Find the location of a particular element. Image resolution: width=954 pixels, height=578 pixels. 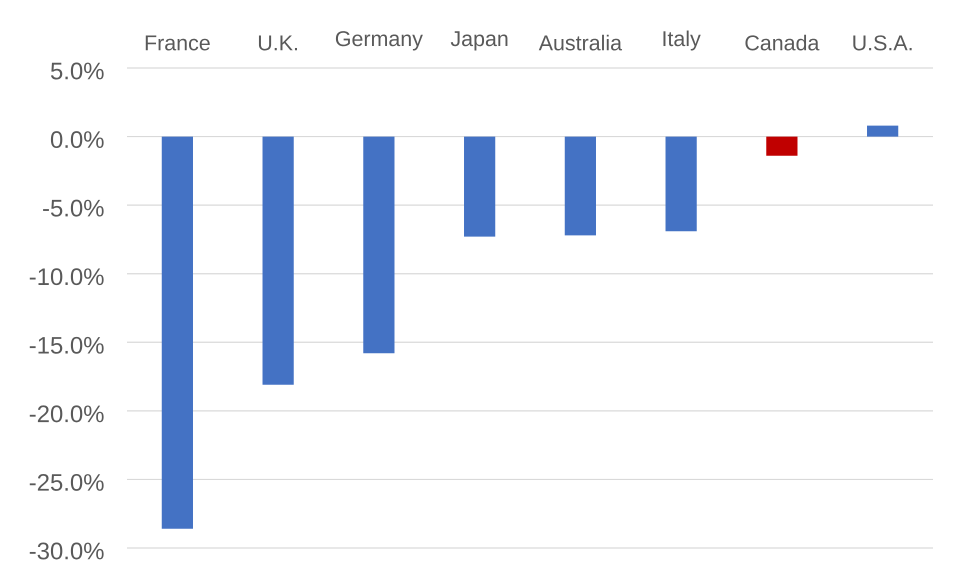

y-tick-label: -10.0% is located at coordinates (67, 277).